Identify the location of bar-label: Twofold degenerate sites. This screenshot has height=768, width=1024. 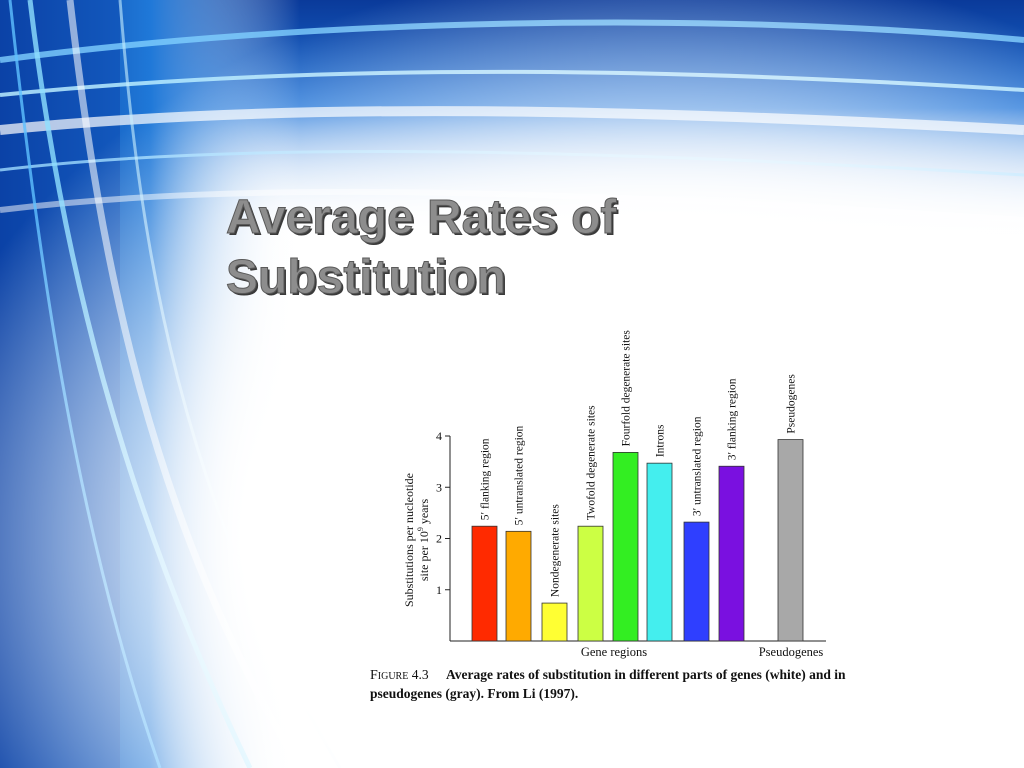
(592, 462).